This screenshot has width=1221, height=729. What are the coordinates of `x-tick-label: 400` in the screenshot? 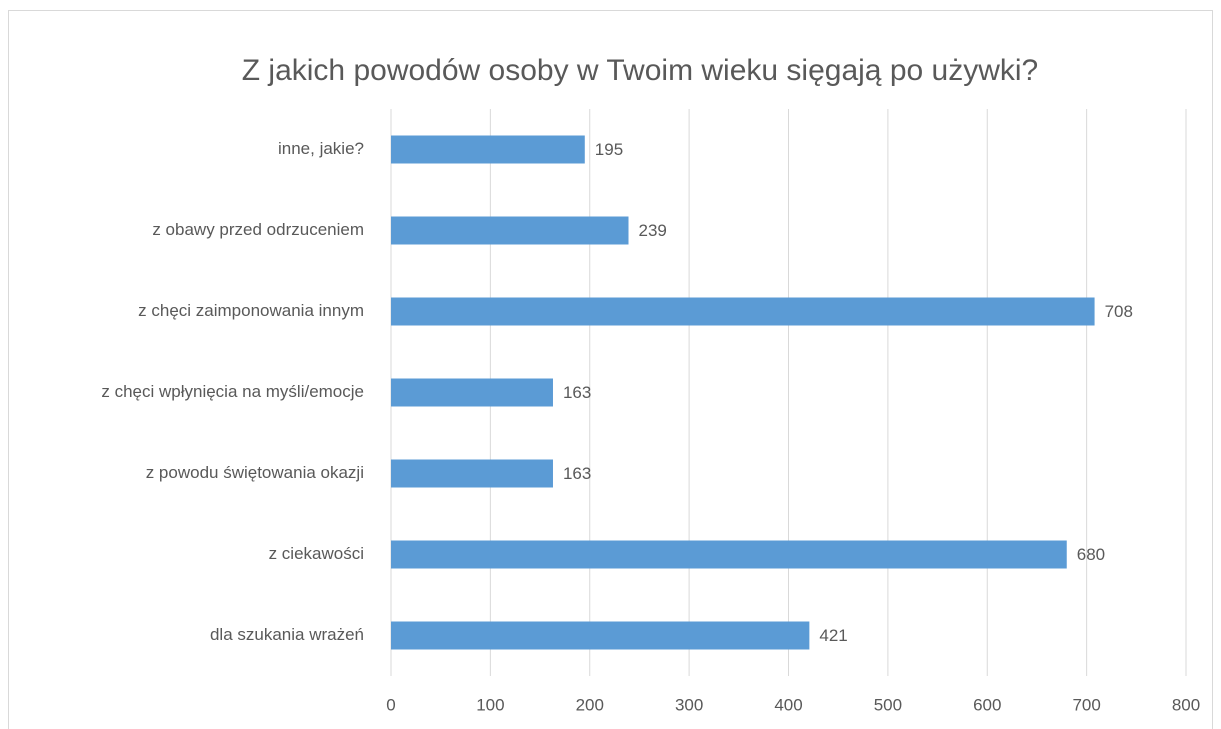 It's located at (788, 704).